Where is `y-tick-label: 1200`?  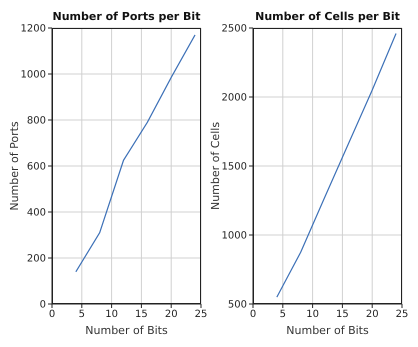 y-tick-label: 1200 is located at coordinates (33, 29).